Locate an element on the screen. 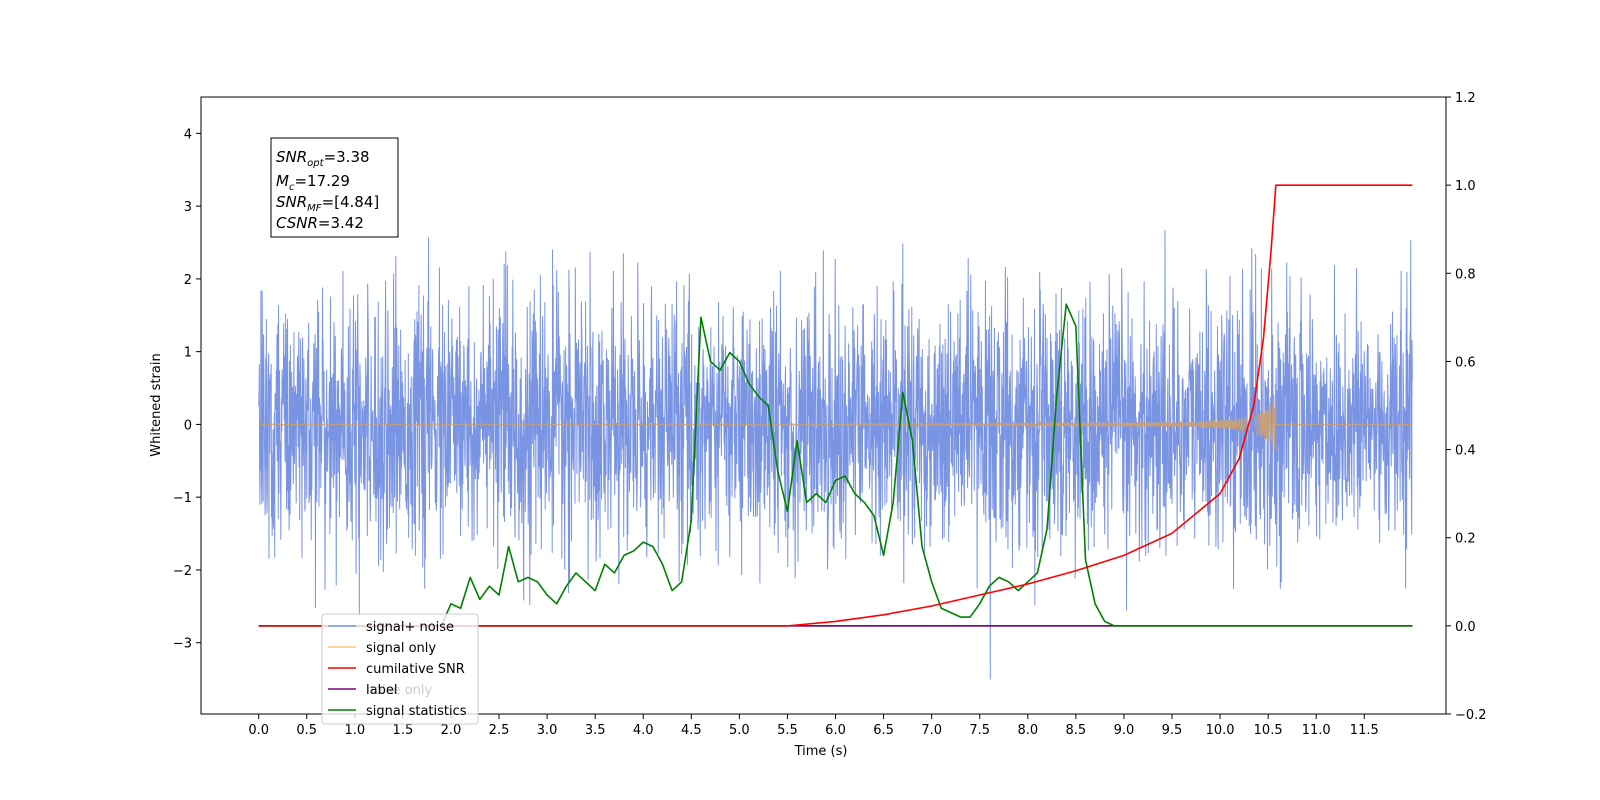 The image size is (1600, 800). x-tick-label: 5.0 is located at coordinates (739, 730).